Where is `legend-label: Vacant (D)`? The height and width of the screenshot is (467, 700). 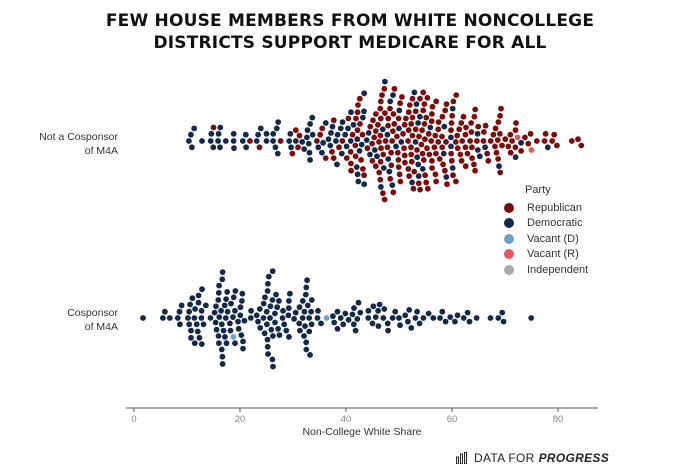 legend-label: Vacant (D) is located at coordinates (553, 238).